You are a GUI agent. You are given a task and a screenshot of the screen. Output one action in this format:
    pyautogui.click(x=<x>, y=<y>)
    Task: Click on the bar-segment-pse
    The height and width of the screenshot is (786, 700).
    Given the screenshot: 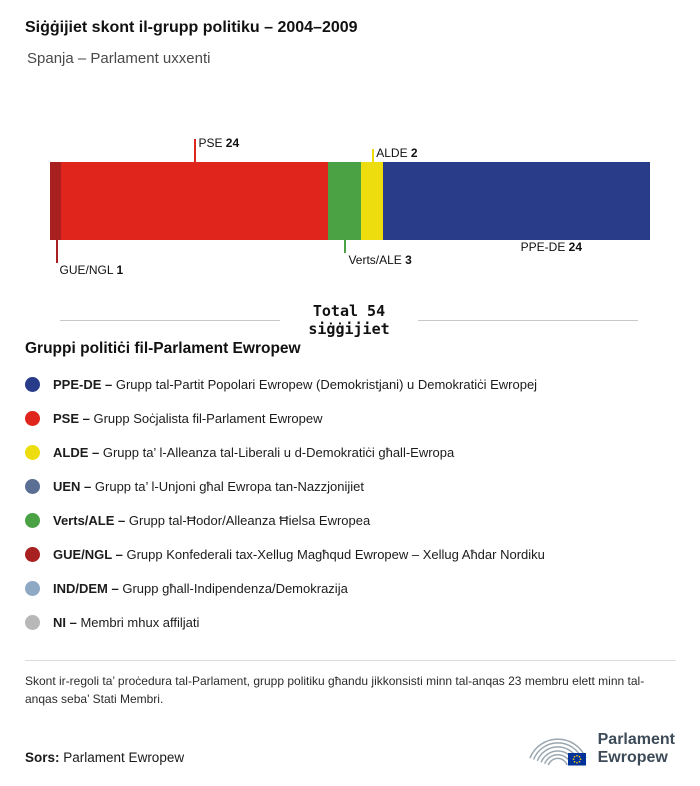 What is the action you would take?
    pyautogui.click(x=194, y=201)
    